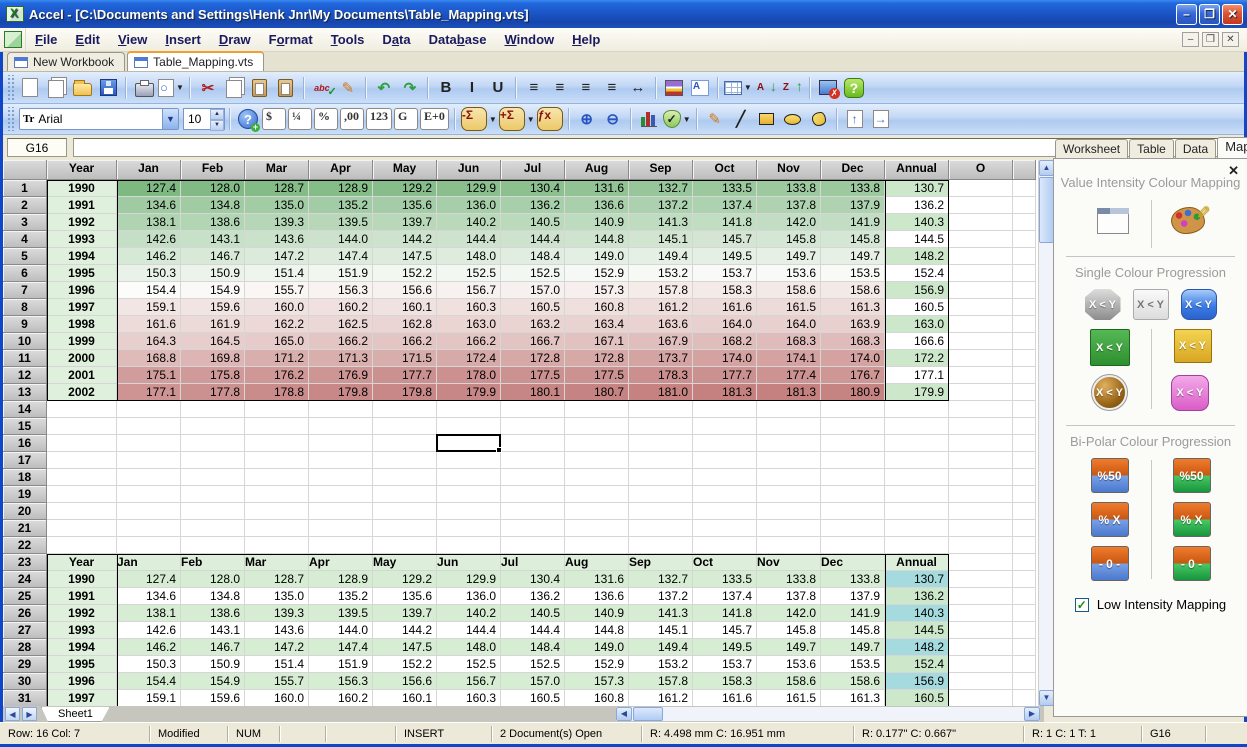 The width and height of the screenshot is (1247, 747). I want to click on grid-cell: 141.9, so click(853, 613).